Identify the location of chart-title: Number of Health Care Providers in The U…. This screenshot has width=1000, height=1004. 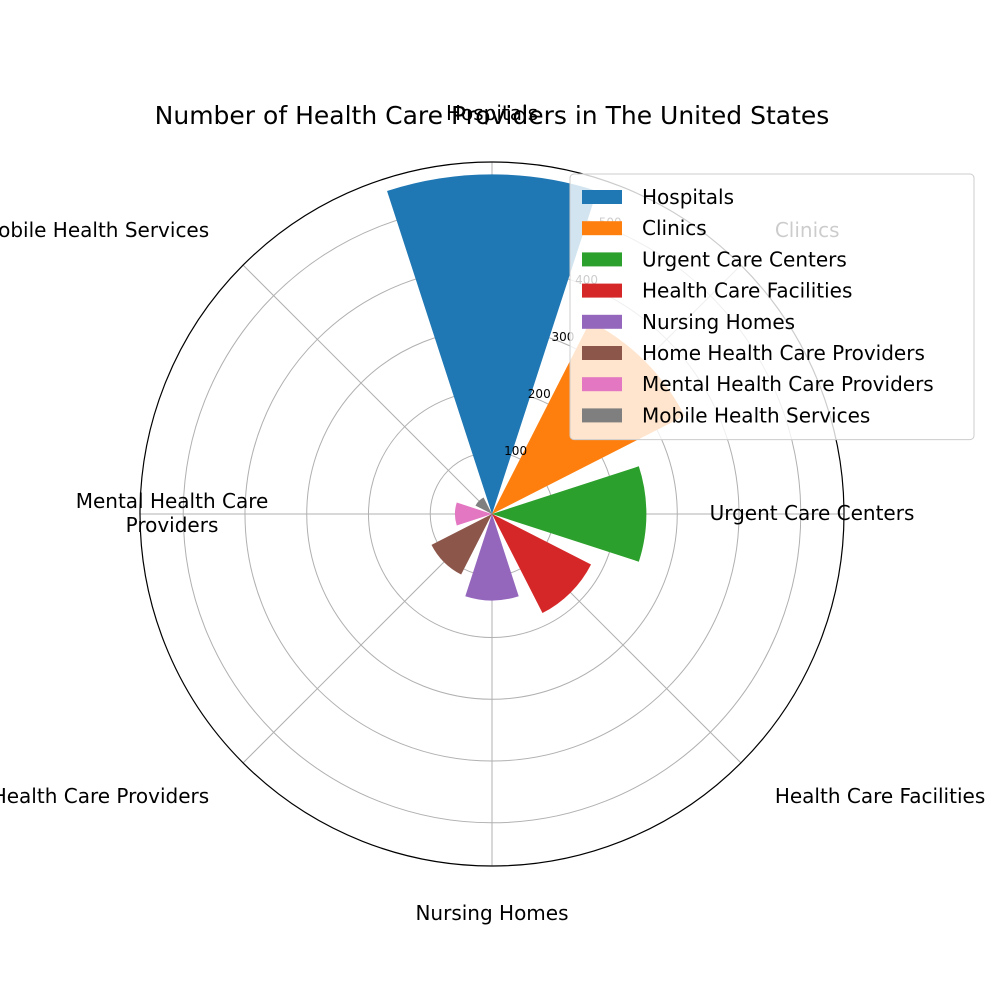
(492, 115).